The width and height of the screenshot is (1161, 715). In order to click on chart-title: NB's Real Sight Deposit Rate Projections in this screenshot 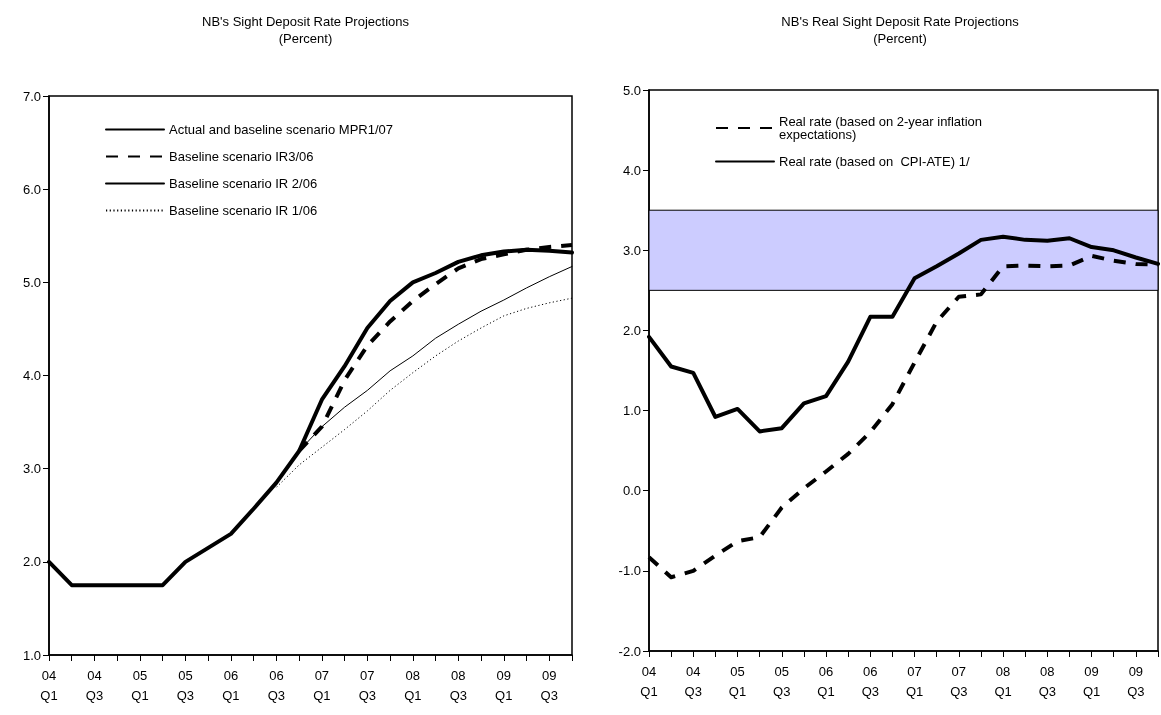, I will do `click(900, 21)`.